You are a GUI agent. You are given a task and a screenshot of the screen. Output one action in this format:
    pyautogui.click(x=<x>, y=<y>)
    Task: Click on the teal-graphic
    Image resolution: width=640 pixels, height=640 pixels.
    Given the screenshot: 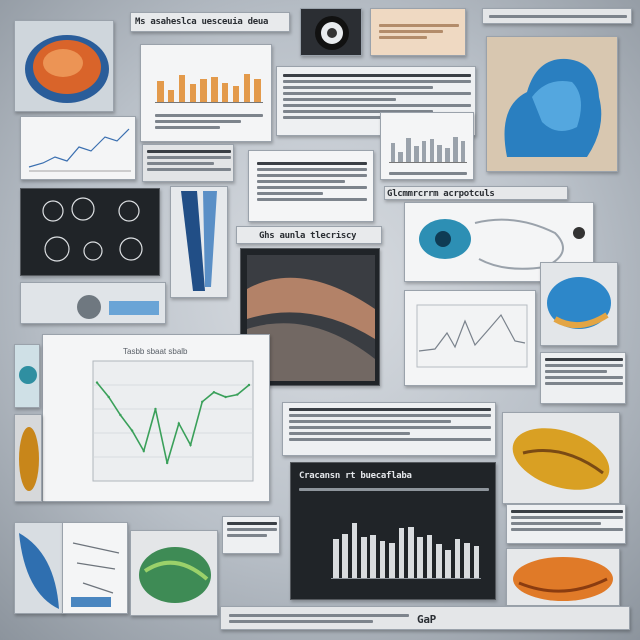 What is the action you would take?
    pyautogui.click(x=28, y=375)
    